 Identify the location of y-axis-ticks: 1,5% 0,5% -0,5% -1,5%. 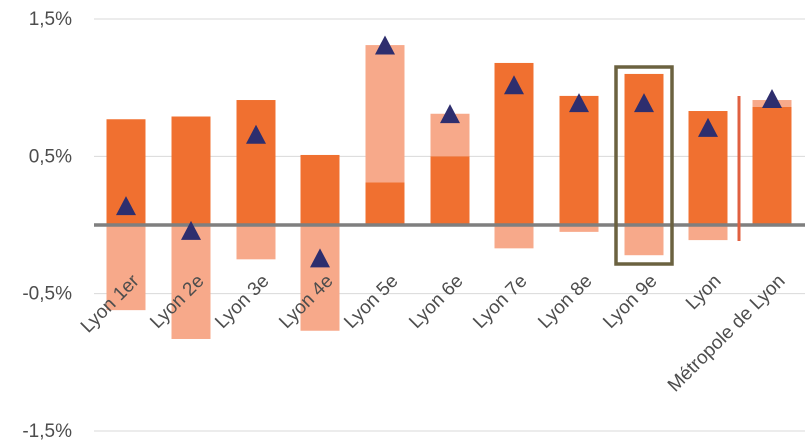
(47, 225).